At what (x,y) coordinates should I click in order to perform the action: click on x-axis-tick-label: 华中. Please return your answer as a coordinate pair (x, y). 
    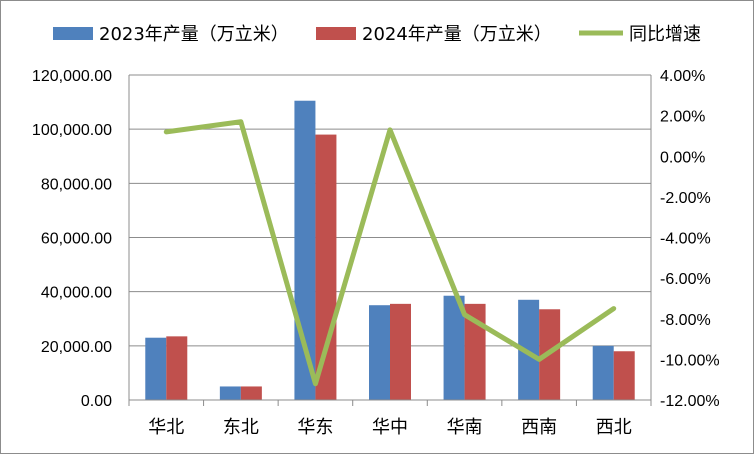
    Looking at the image, I should click on (390, 427).